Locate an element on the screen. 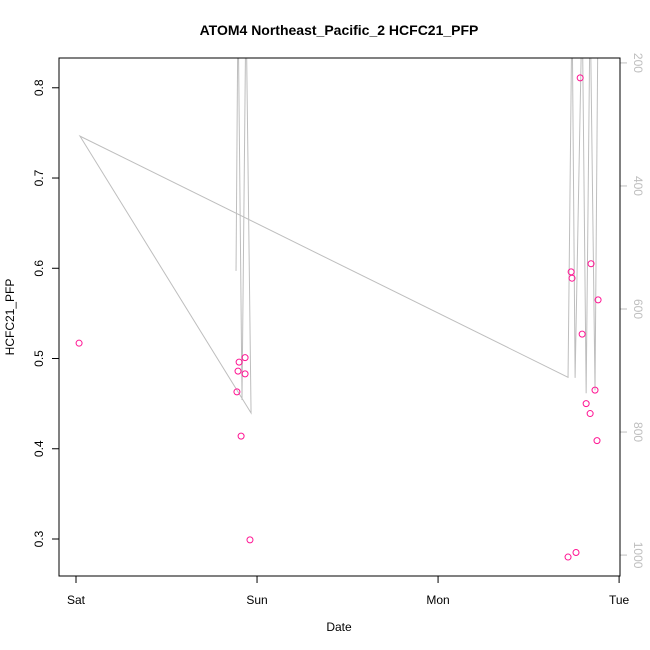 This screenshot has width=650, height=650. y-axis-label: HCFC21_PFP is located at coordinates (10, 317).